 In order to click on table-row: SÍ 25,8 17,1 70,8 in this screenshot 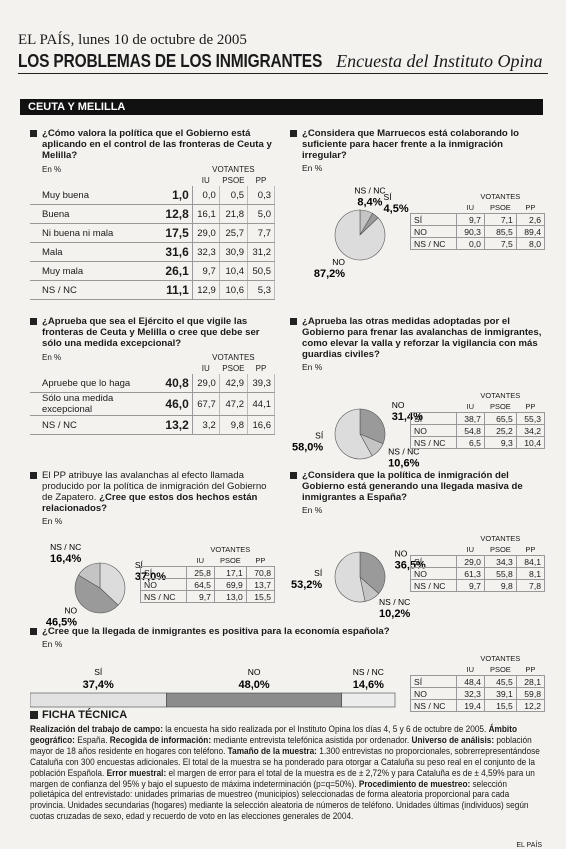, I will do `click(208, 572)`.